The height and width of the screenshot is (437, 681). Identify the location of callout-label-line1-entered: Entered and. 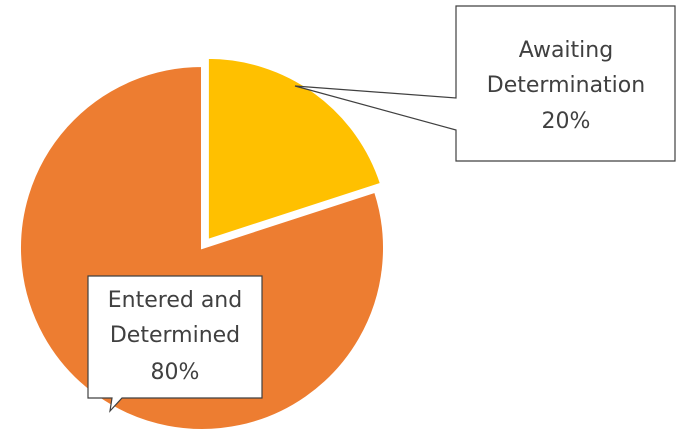
(175, 300).